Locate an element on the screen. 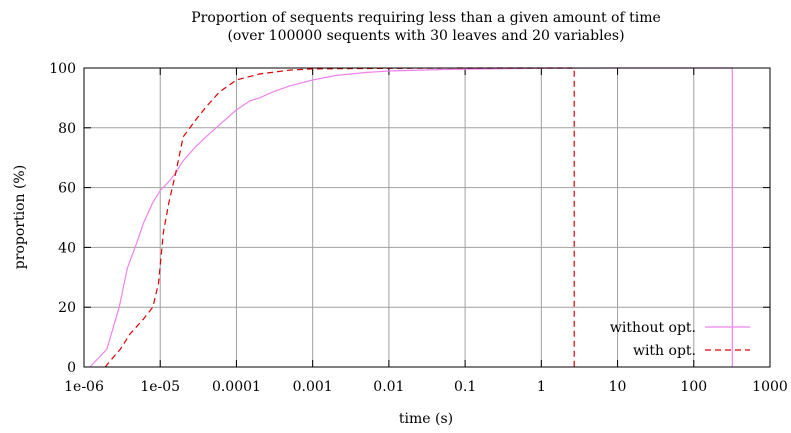  y-tick-label: 40 is located at coordinates (67, 248).